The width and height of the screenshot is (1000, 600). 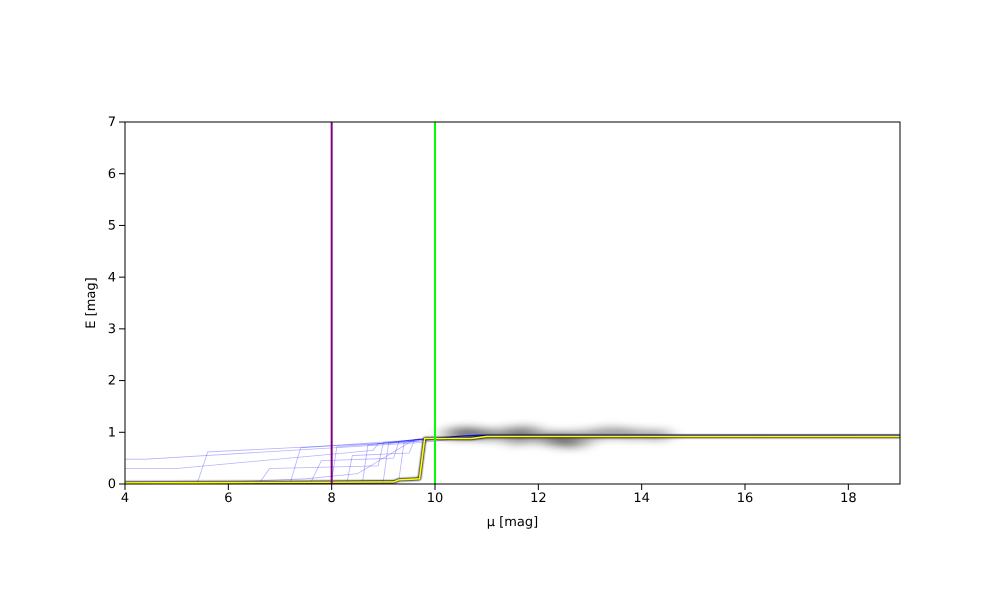 What do you see at coordinates (435, 498) in the screenshot?
I see `x-tick-label: 10` at bounding box center [435, 498].